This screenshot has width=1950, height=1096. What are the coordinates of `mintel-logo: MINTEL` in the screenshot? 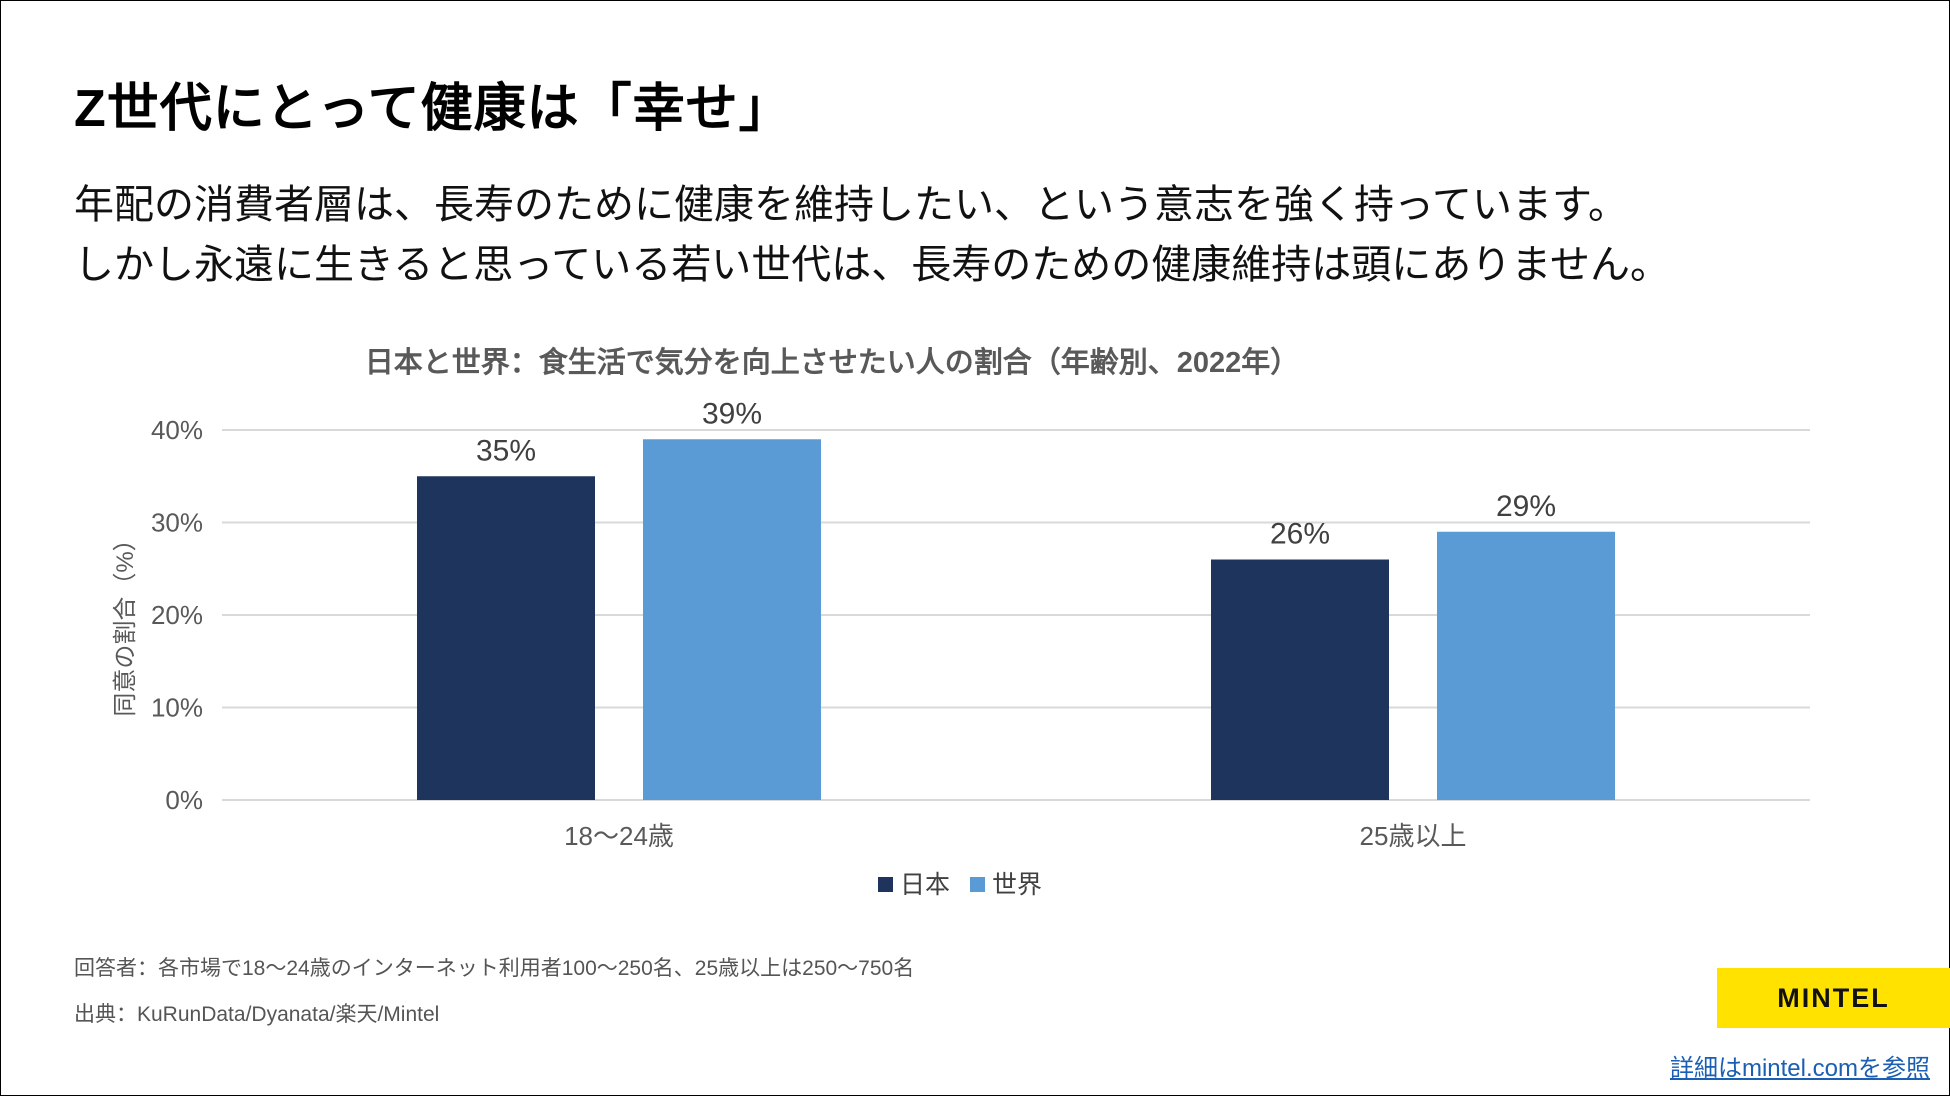 It's located at (1833, 998).